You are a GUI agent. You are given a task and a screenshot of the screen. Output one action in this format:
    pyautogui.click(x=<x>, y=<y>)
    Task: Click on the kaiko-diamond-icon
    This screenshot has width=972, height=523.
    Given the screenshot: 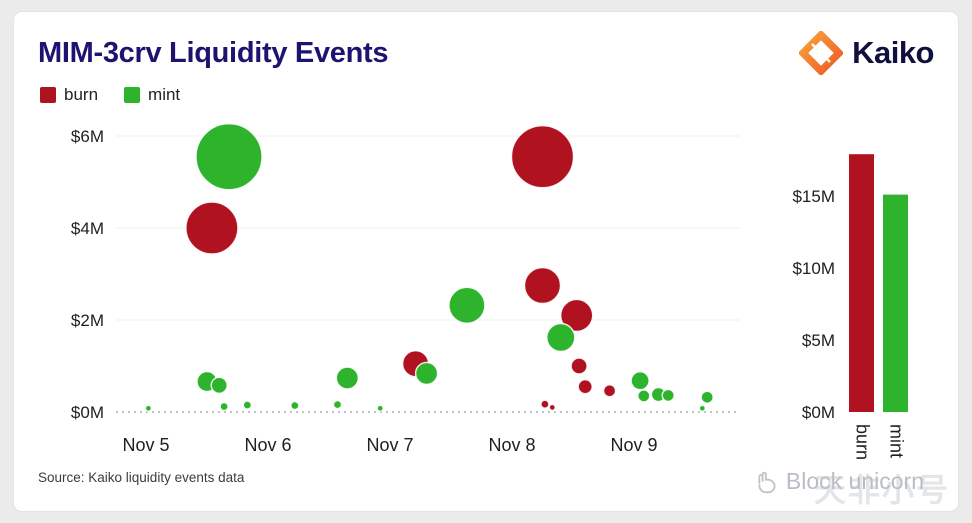 What is the action you would take?
    pyautogui.click(x=821, y=53)
    